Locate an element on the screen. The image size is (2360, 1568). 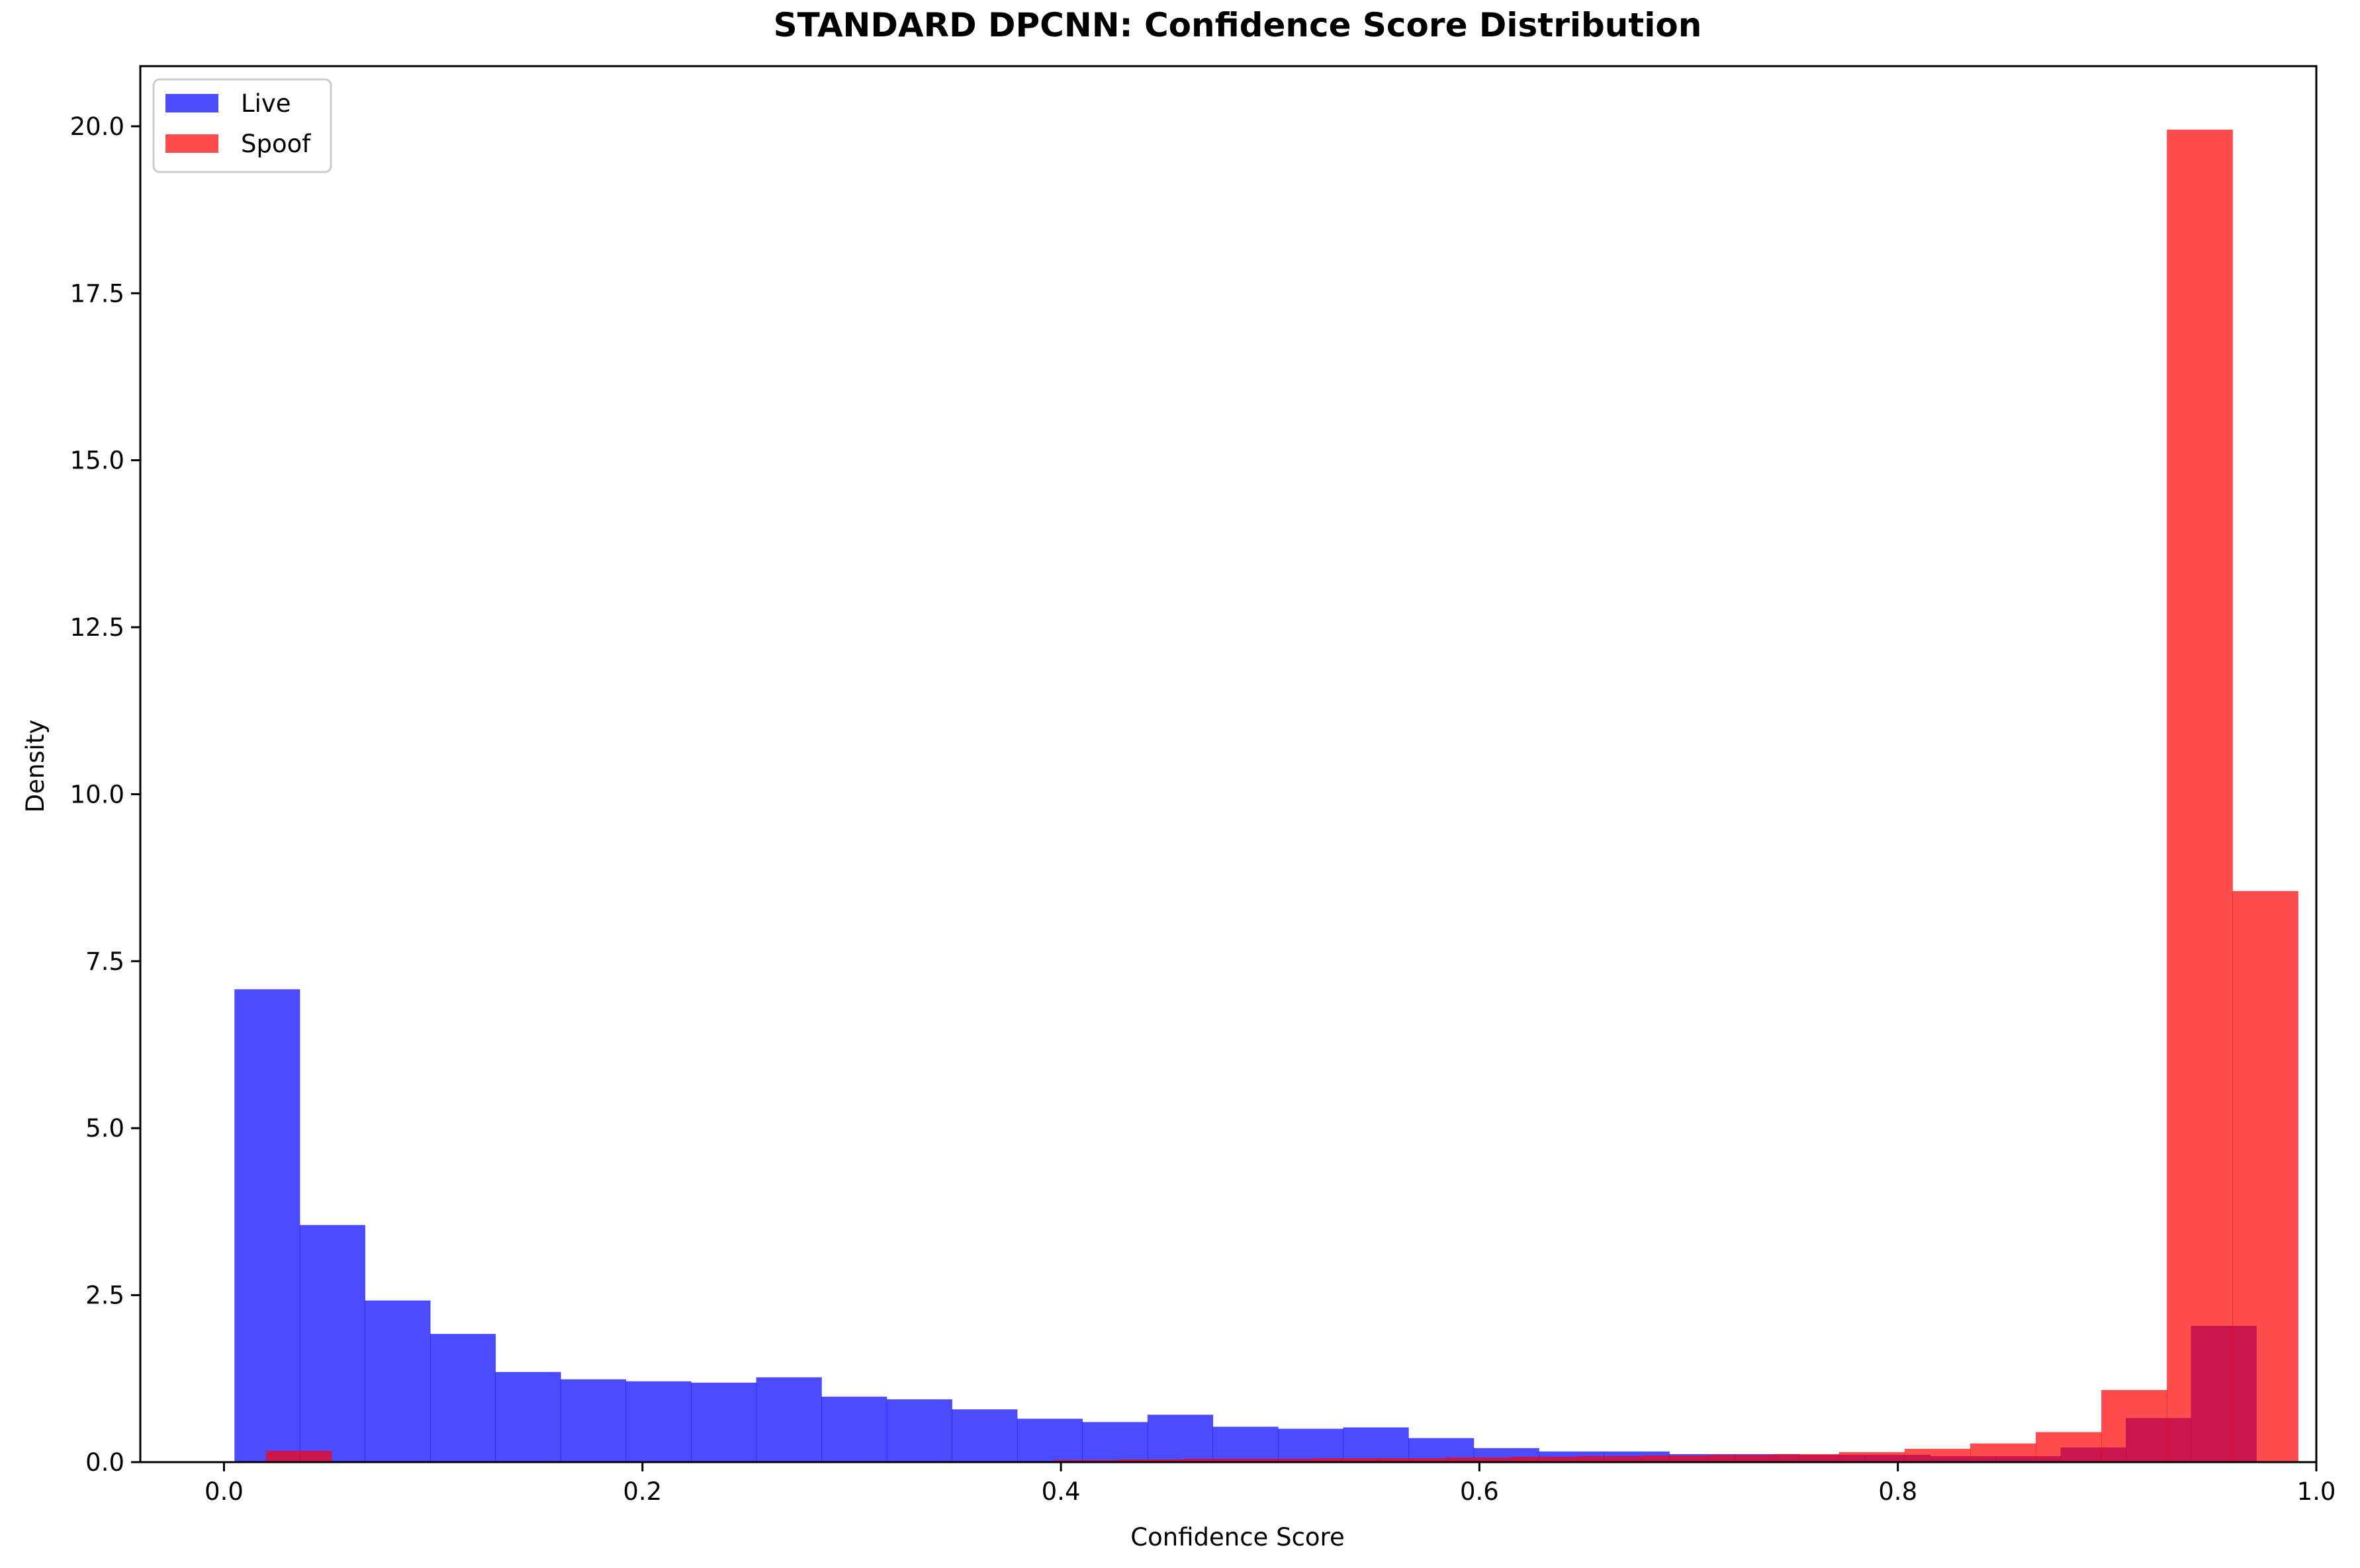
x-tick-label: 0.2 is located at coordinates (642, 1492).